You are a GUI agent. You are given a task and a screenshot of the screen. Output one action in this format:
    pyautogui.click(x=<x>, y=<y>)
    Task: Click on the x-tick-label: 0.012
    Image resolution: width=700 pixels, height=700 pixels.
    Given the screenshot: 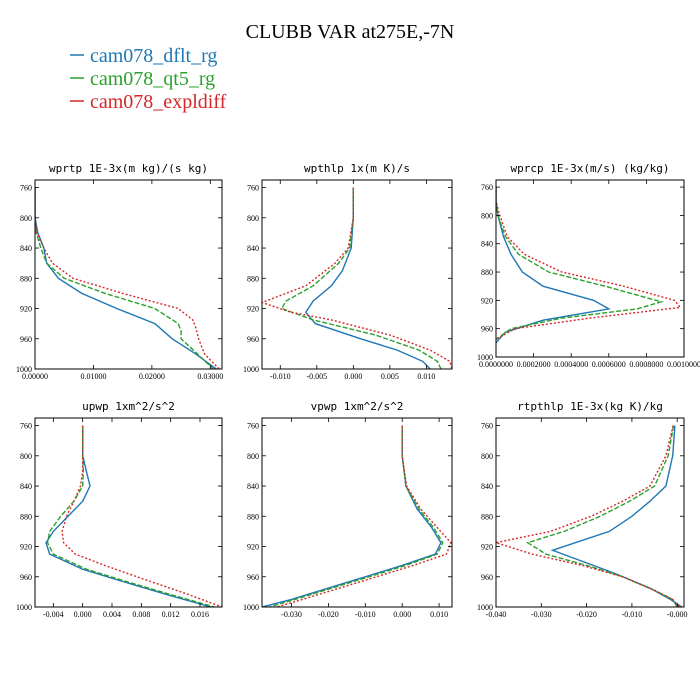 What is the action you would take?
    pyautogui.click(x=171, y=614)
    